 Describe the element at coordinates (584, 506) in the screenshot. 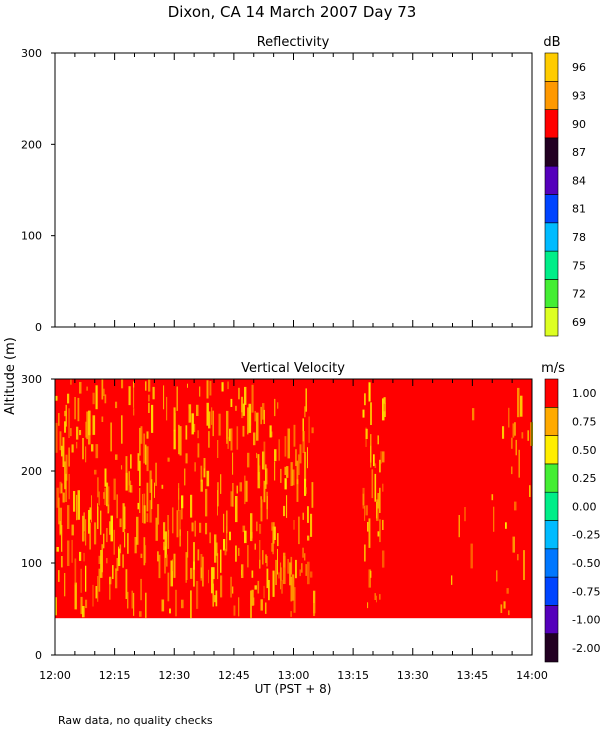

I see `velocity-colorbar-label: 0.00` at that location.